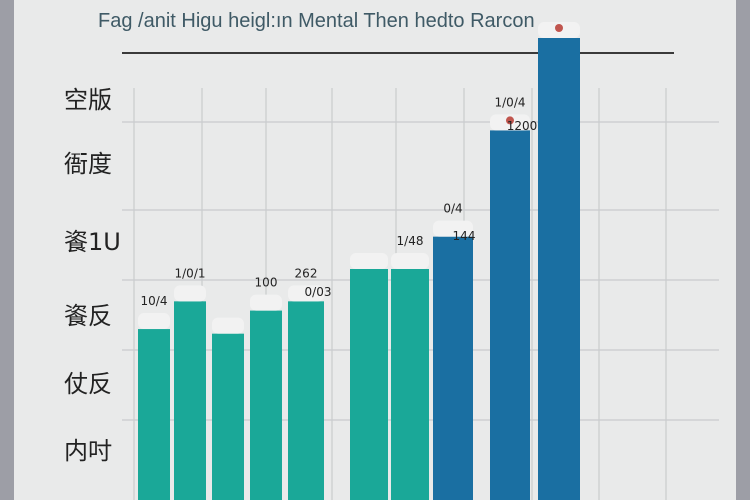 The image size is (750, 500). Describe the element at coordinates (318, 292) in the screenshot. I see `extra-data-label-0: 0/03` at that location.